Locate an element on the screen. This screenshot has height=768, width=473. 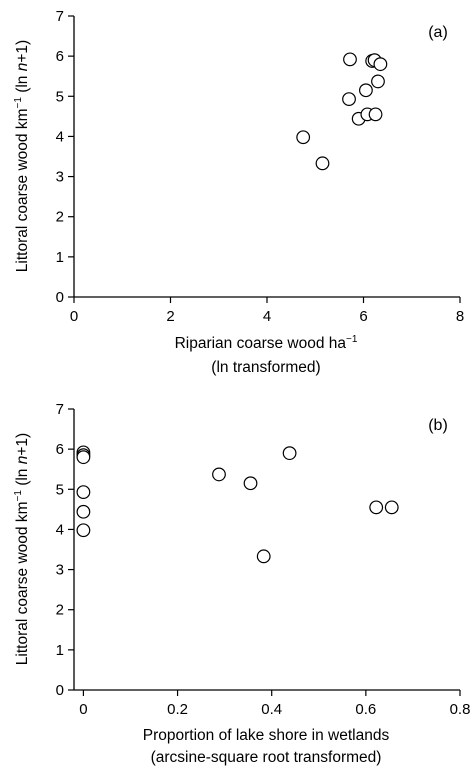
panel-a-y-axis-label: Littoral coarse wood km−1 (ln n+1) is located at coordinates (22, 156).